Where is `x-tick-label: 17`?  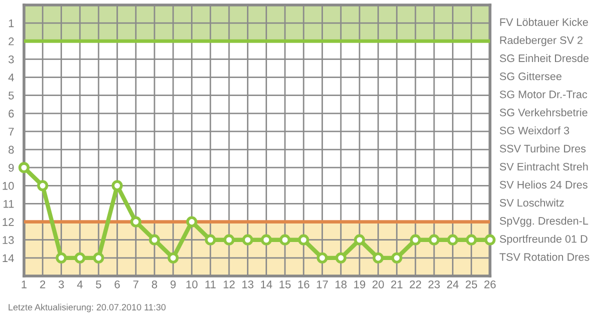
x-tick-label: 17 is located at coordinates (322, 284).